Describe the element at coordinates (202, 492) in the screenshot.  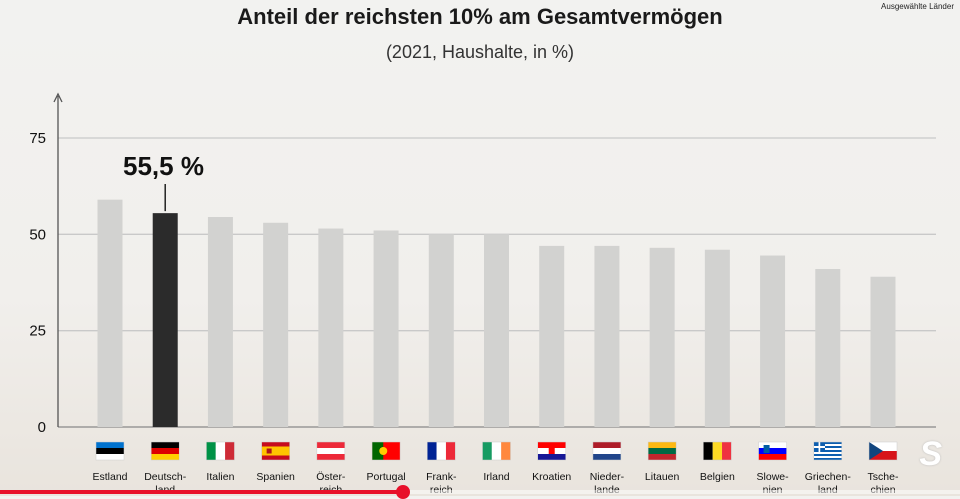
I see `progress-played` at that location.